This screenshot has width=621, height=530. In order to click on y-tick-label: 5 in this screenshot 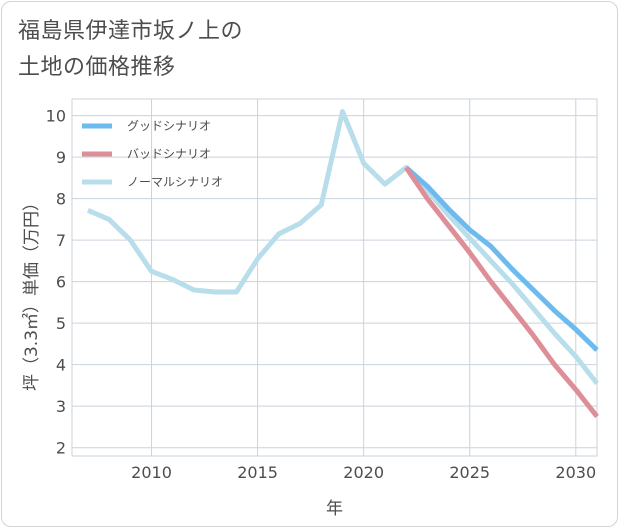, I will do `click(61, 323)`.